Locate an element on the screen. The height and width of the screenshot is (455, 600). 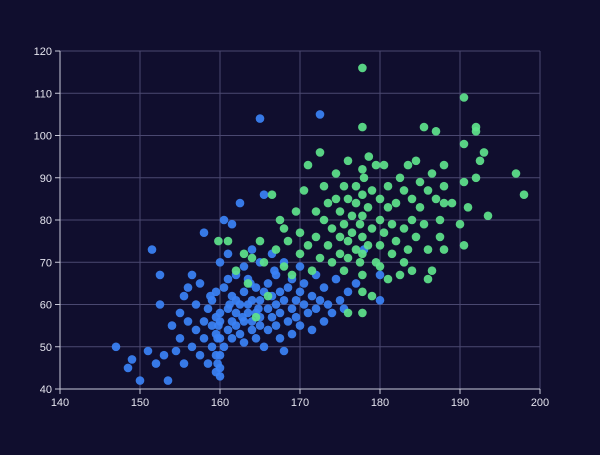
y-tick-label: 120 is located at coordinates (43, 52).